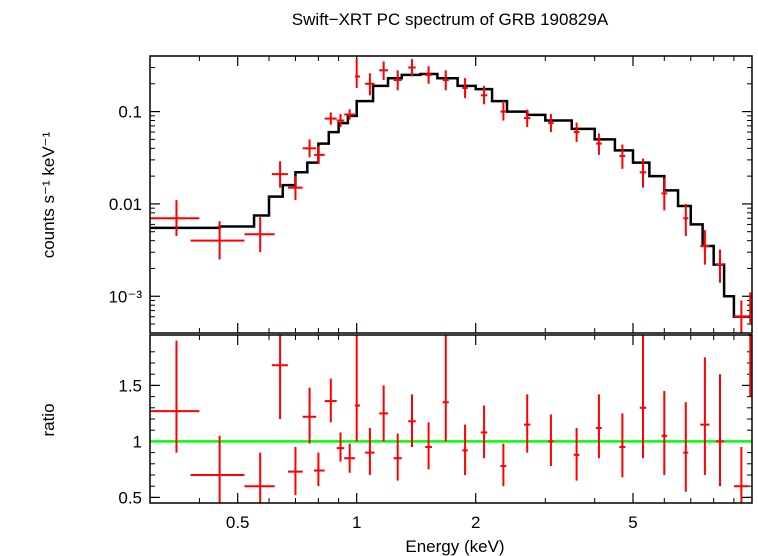  I want to click on chart-title: Swift−XRT PC spectrum of GRB 190829A, so click(450, 19).